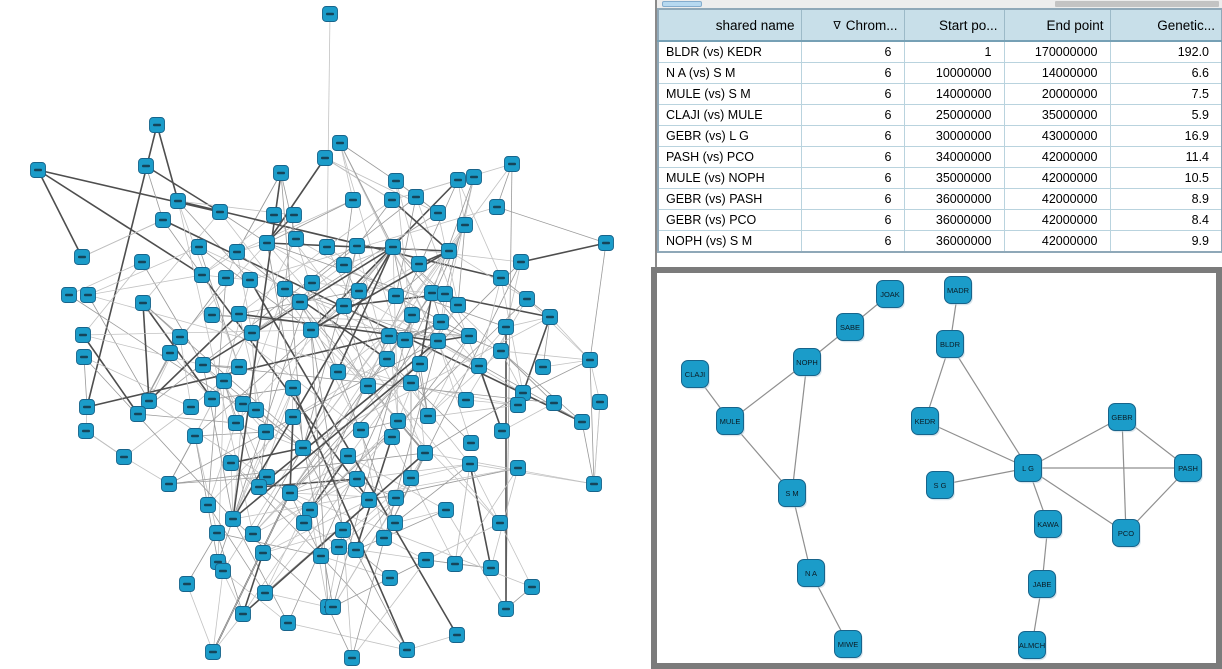 This screenshot has width=1222, height=669. I want to click on subnetwork-node-JABE: JABE, so click(1042, 585).